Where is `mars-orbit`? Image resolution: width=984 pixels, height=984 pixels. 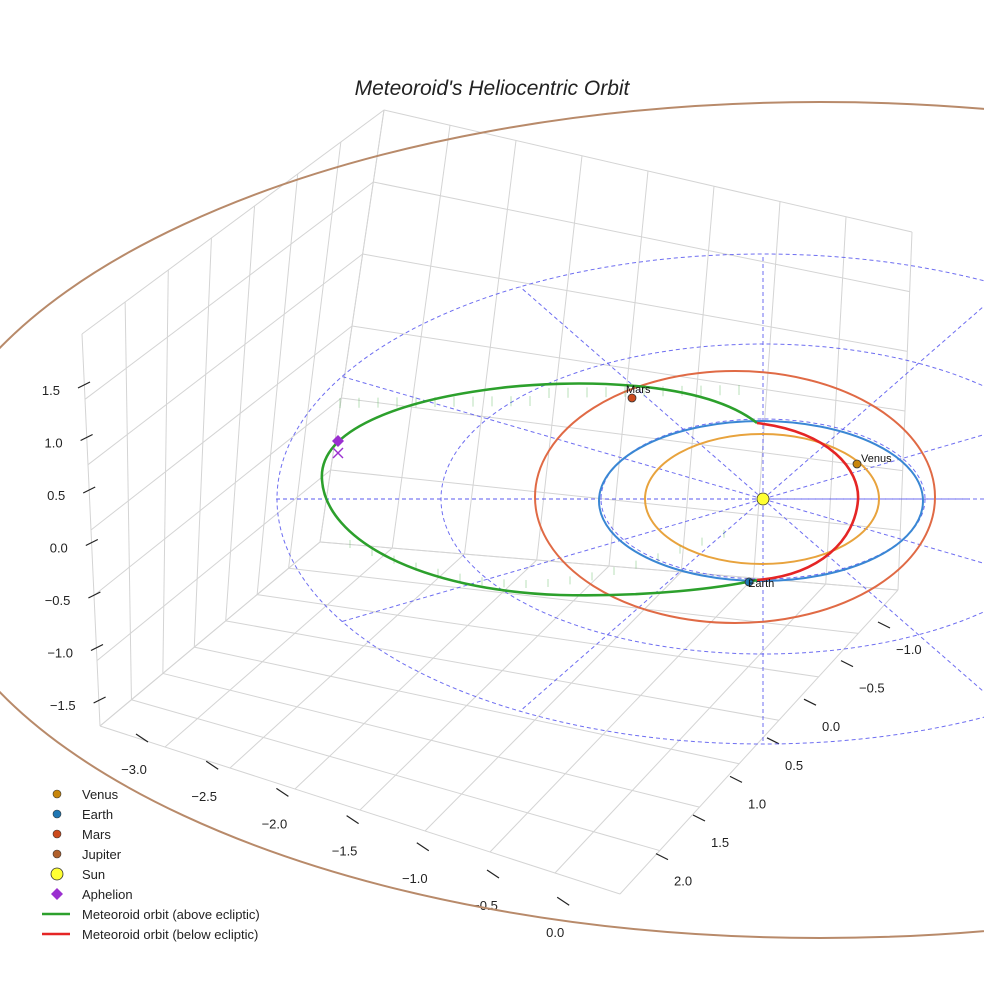 mars-orbit is located at coordinates (735, 497).